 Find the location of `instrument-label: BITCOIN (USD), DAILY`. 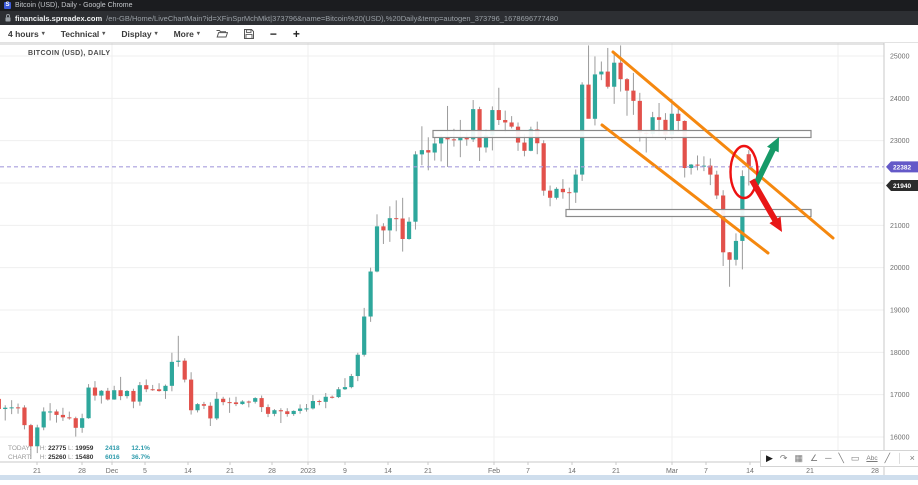

instrument-label: BITCOIN (USD), DAILY is located at coordinates (69, 53).